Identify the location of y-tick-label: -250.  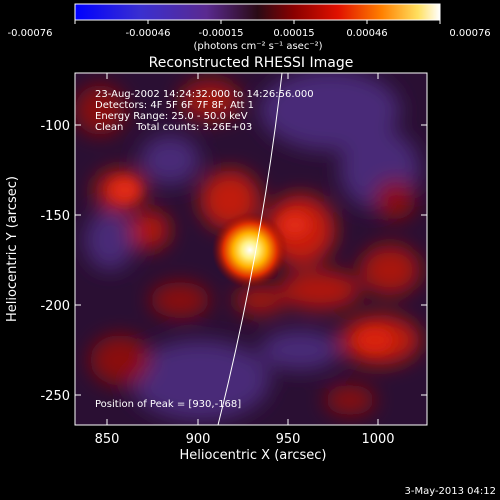
(55, 396).